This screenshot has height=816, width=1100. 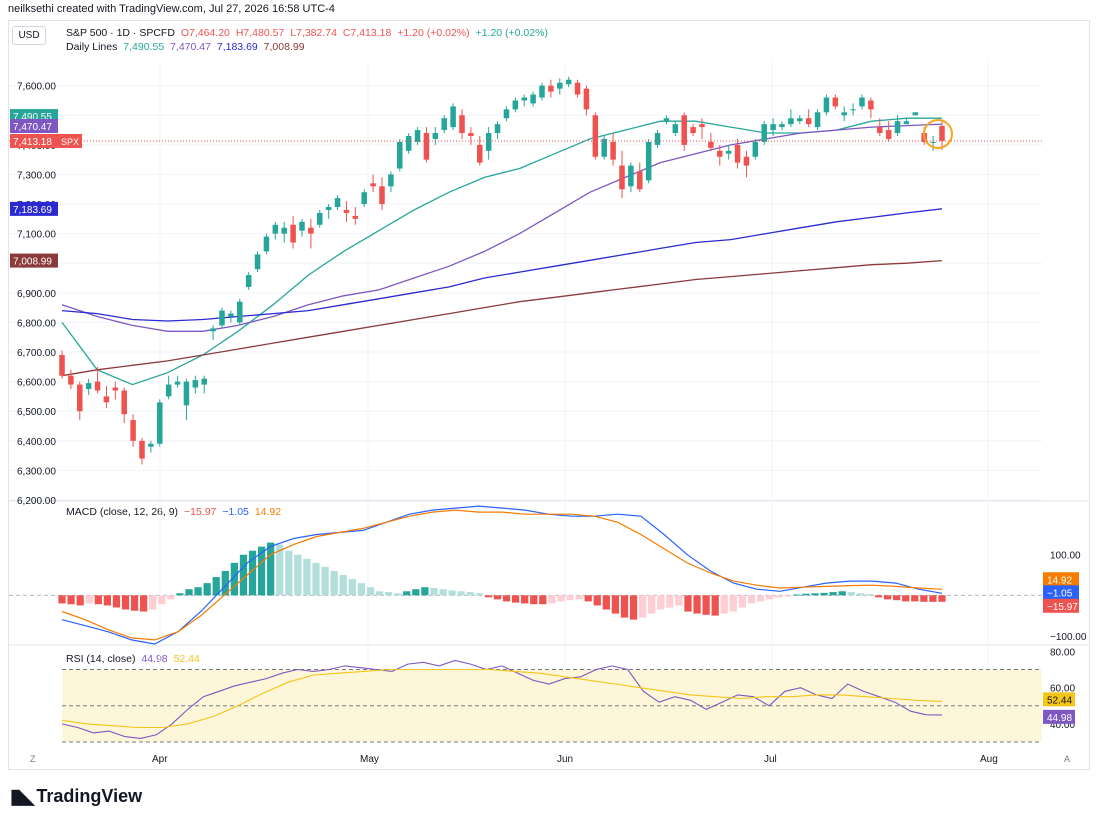 I want to click on currency-button: USD, so click(x=29, y=35).